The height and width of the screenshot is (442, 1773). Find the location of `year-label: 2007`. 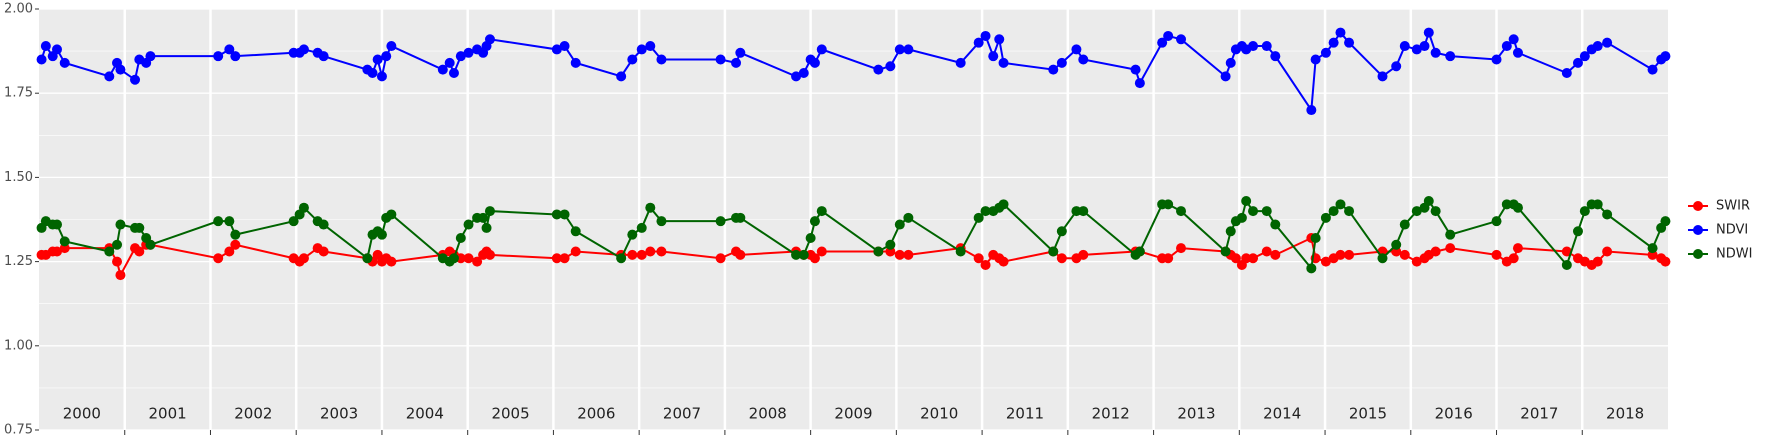

year-label: 2007 is located at coordinates (682, 414).